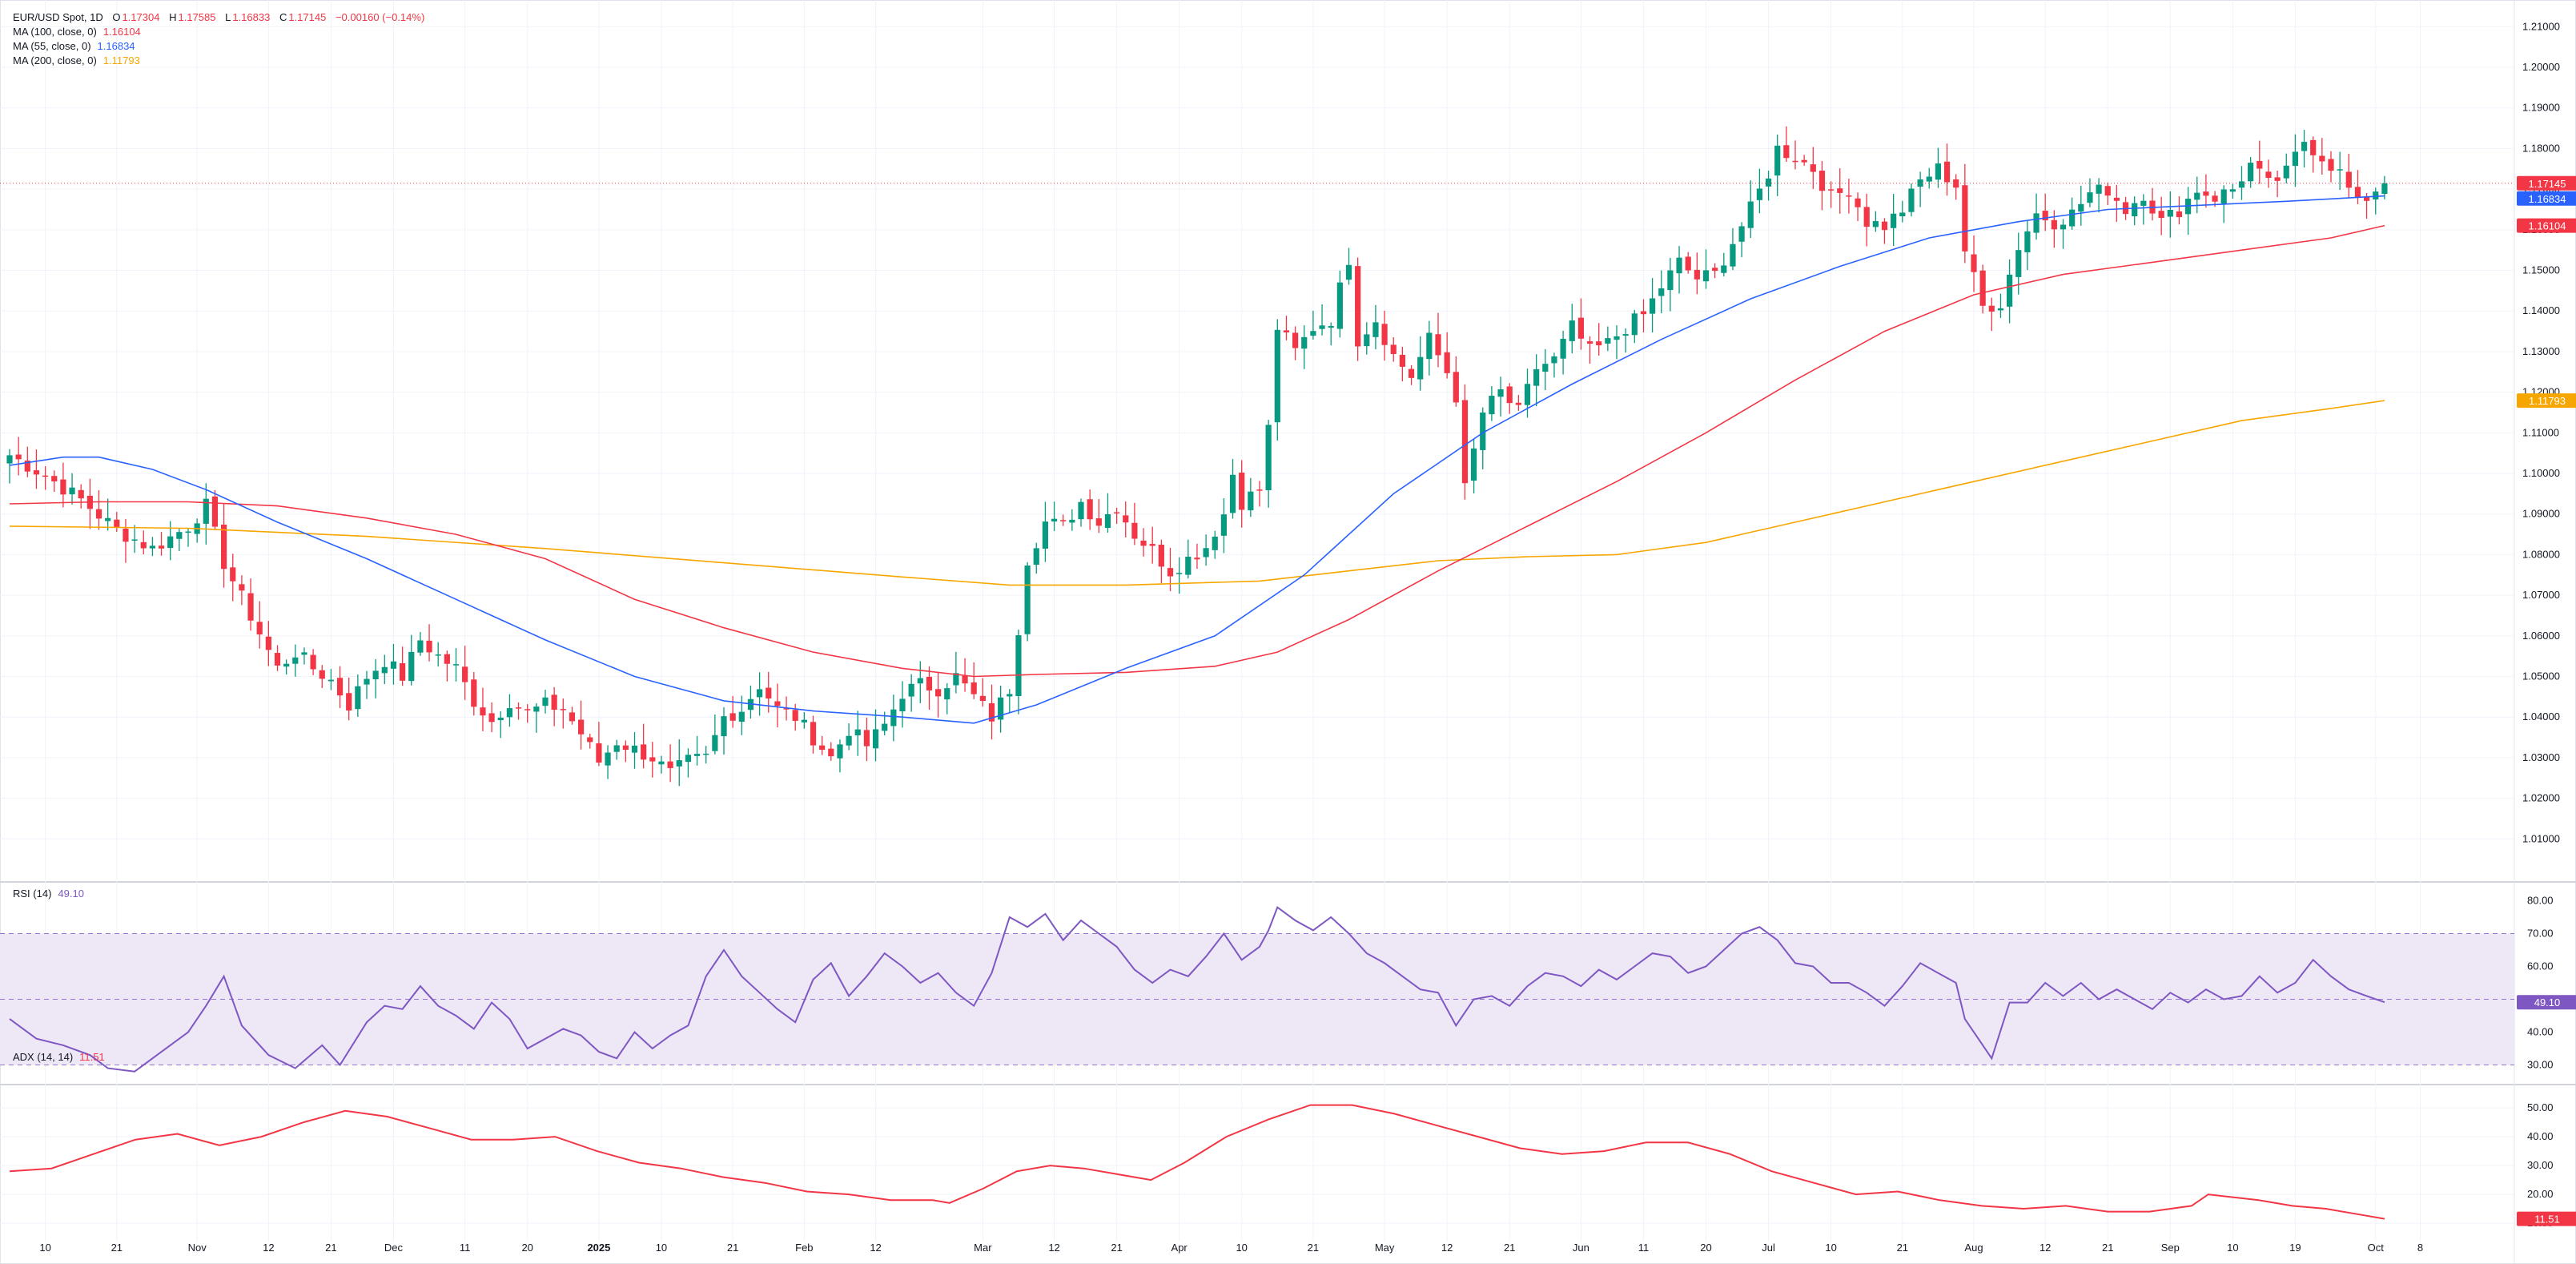  I want to click on rsi-pill: 49.10, so click(2546, 1003).